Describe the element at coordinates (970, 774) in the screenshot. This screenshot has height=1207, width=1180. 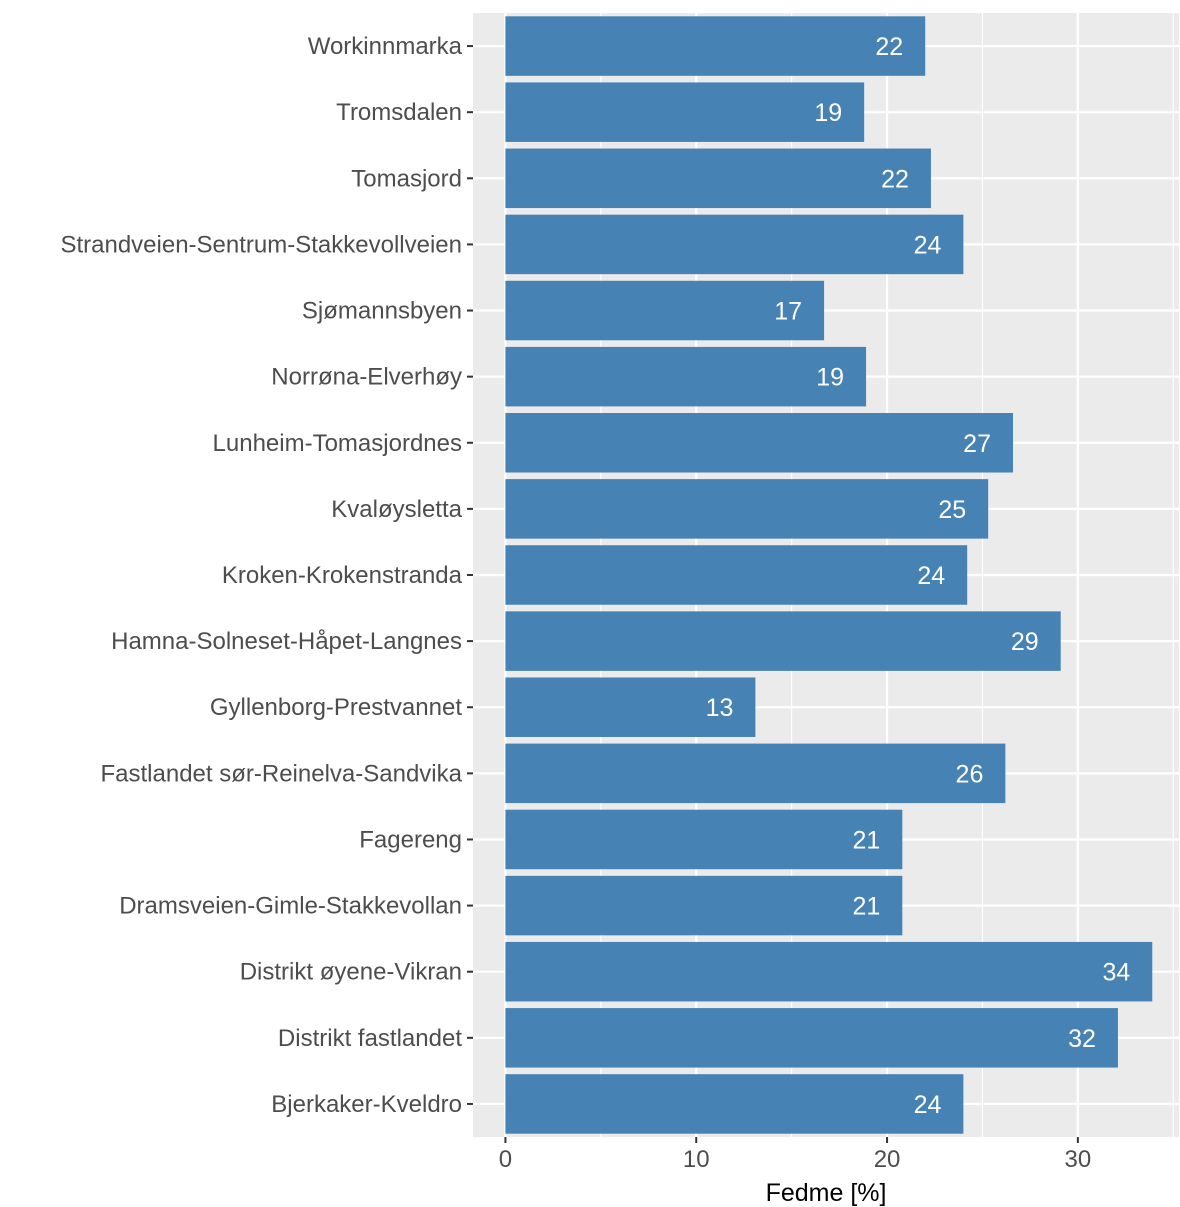
I see `bar-value-label: 26` at that location.